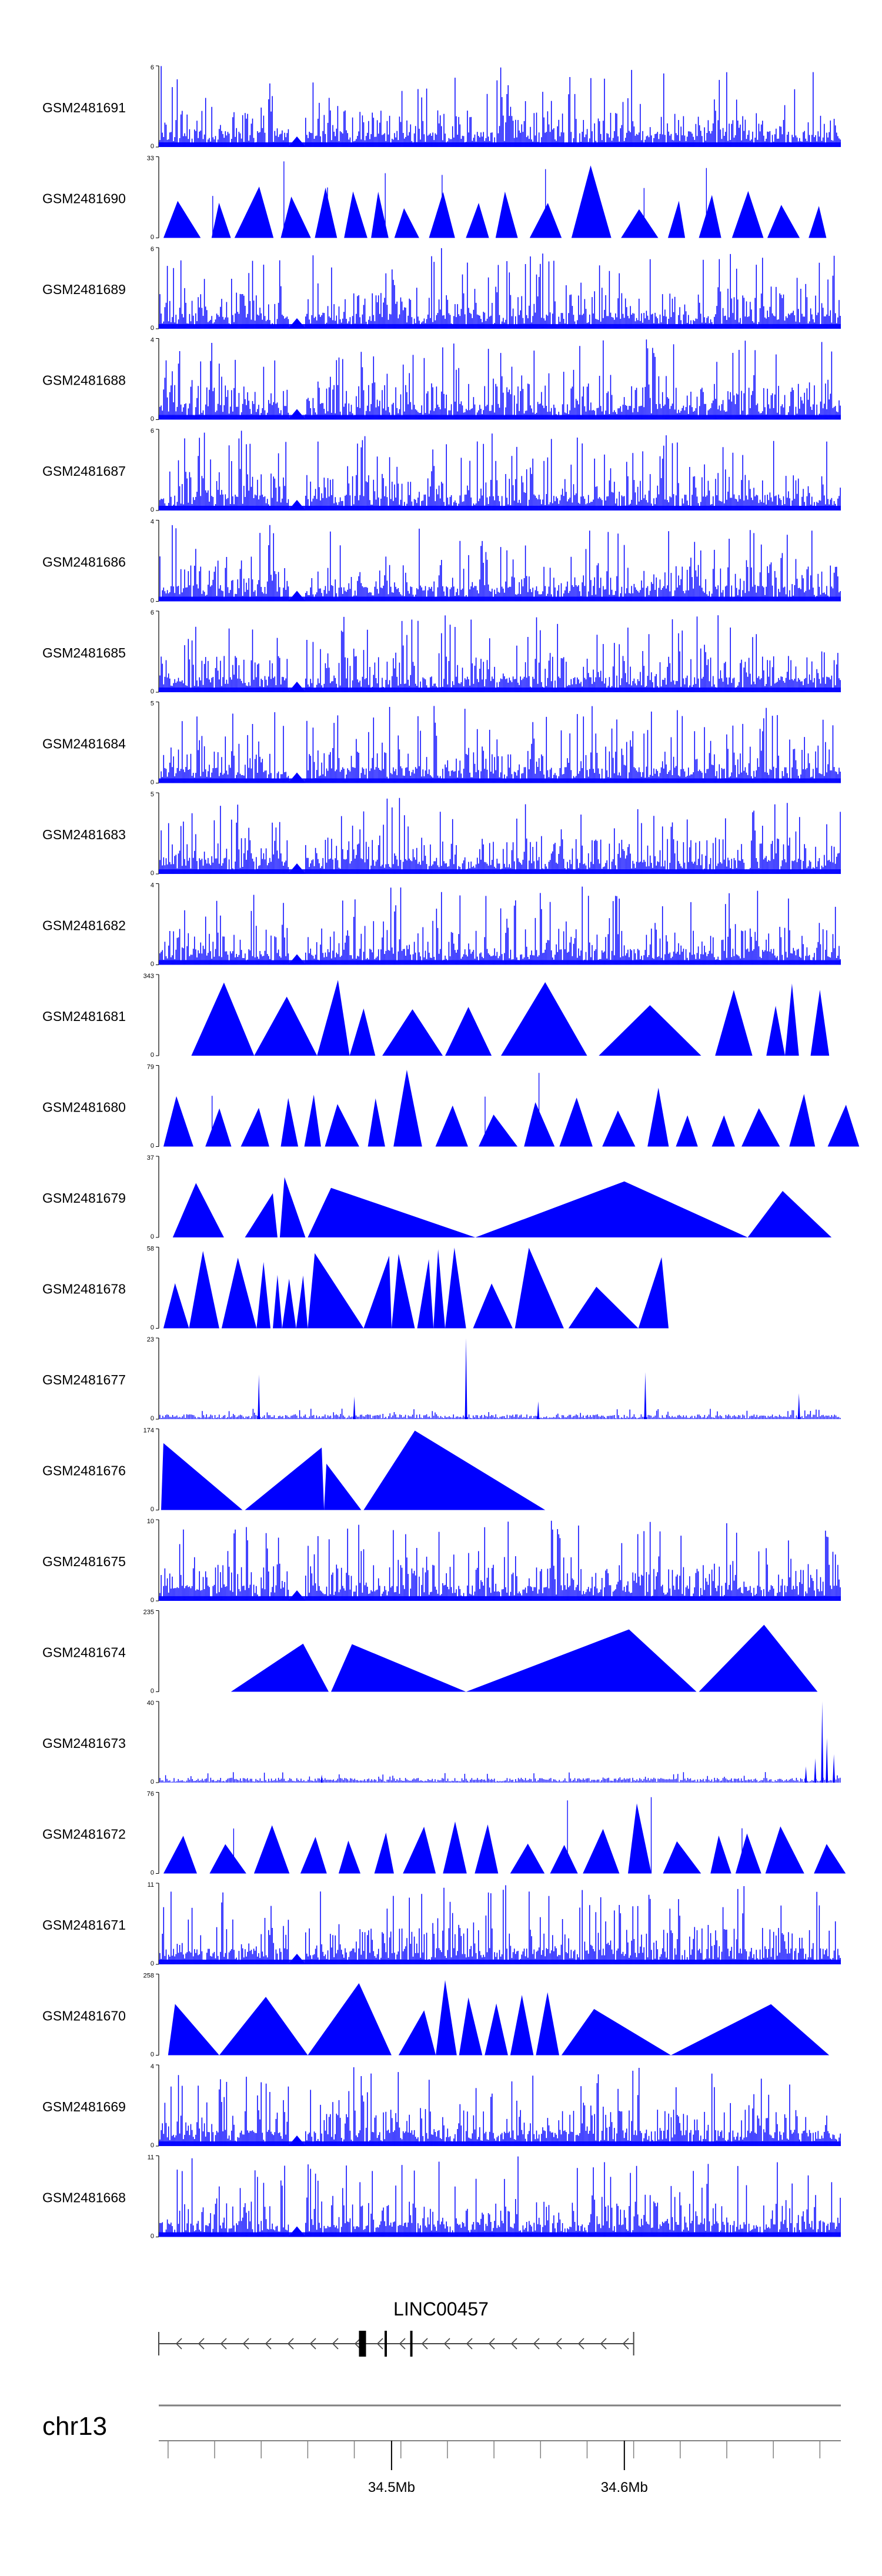 The width and height of the screenshot is (882, 2576). What do you see at coordinates (84, 1834) in the screenshot?
I see `sample-label: GSM2481672` at bounding box center [84, 1834].